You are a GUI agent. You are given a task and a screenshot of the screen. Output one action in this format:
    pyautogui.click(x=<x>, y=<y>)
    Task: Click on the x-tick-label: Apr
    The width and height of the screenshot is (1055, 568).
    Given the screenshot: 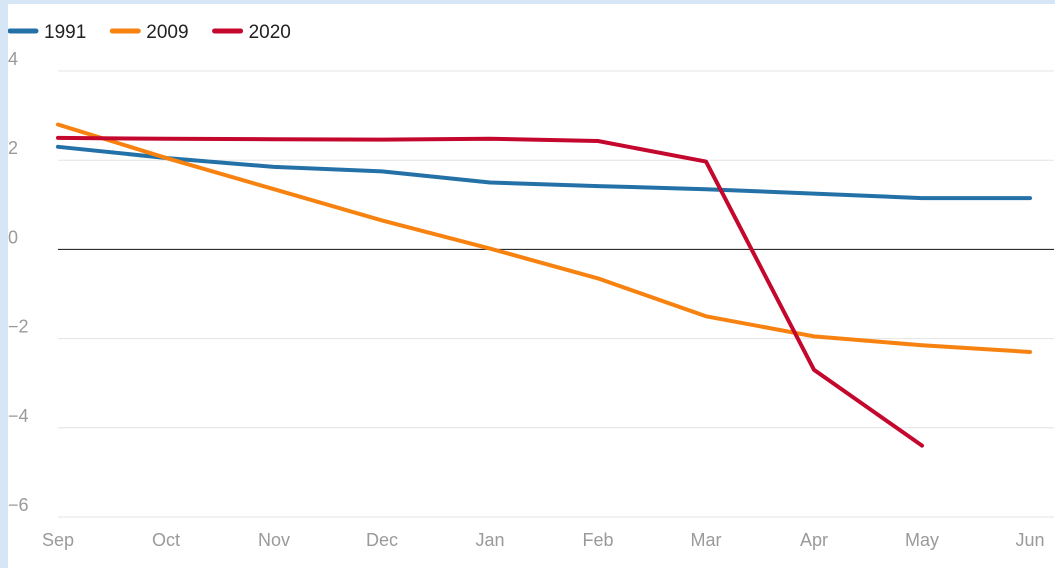 What is the action you would take?
    pyautogui.click(x=814, y=540)
    